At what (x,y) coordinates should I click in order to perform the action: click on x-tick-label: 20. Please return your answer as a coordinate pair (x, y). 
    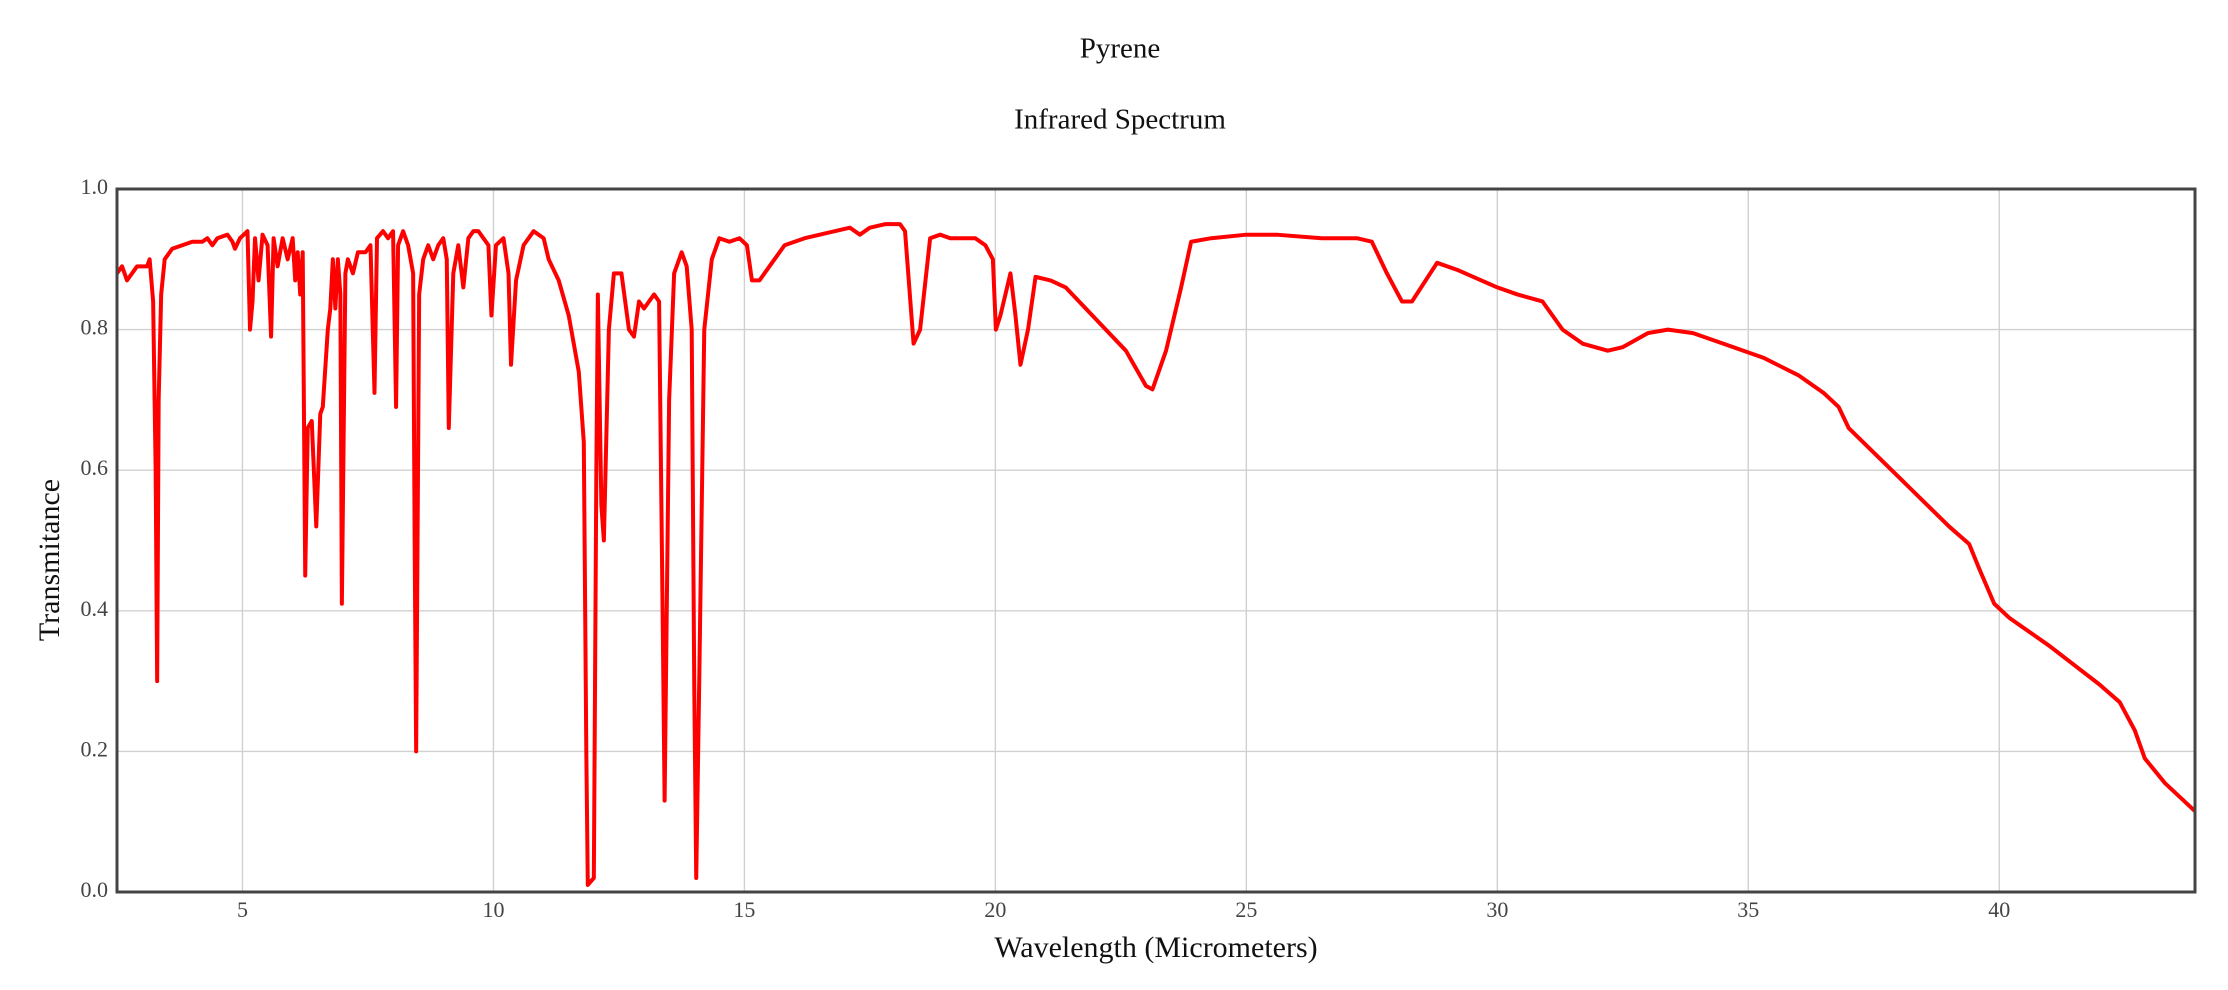
    Looking at the image, I should click on (995, 909).